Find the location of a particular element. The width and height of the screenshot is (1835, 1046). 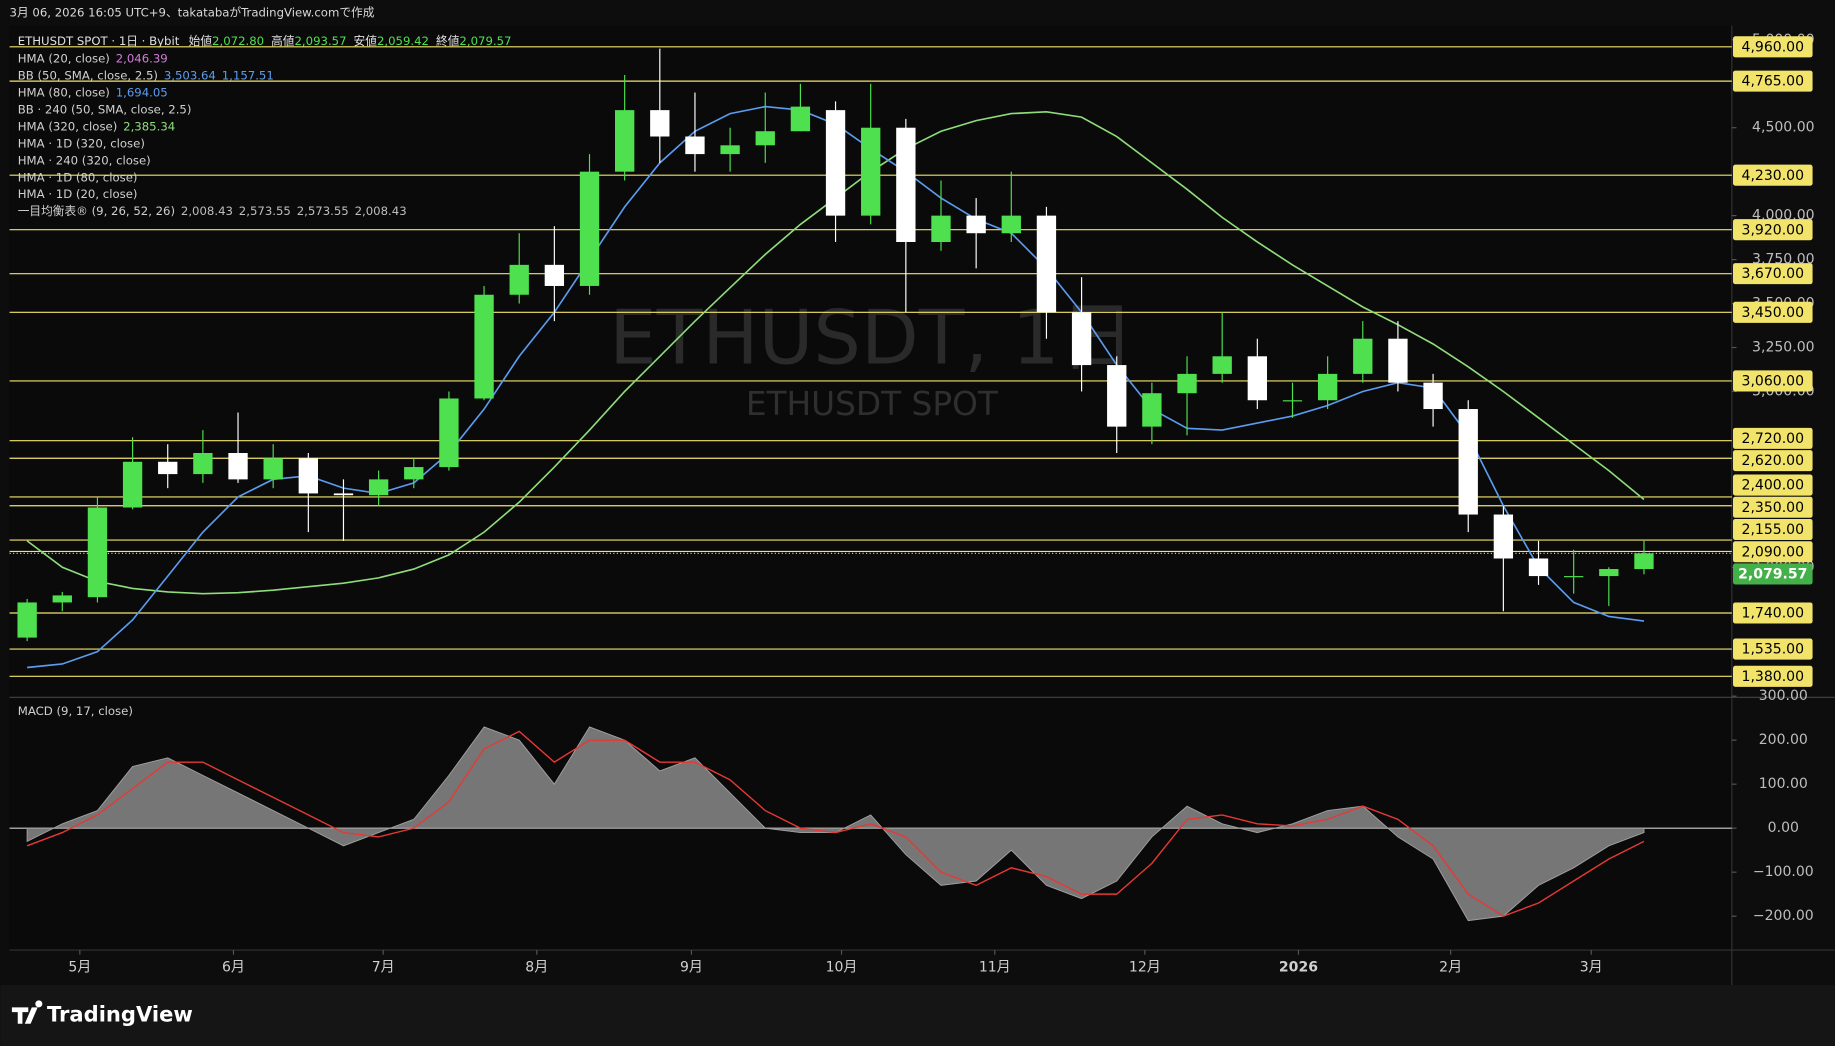

price-tag-label: 2,155.00 is located at coordinates (1773, 530).